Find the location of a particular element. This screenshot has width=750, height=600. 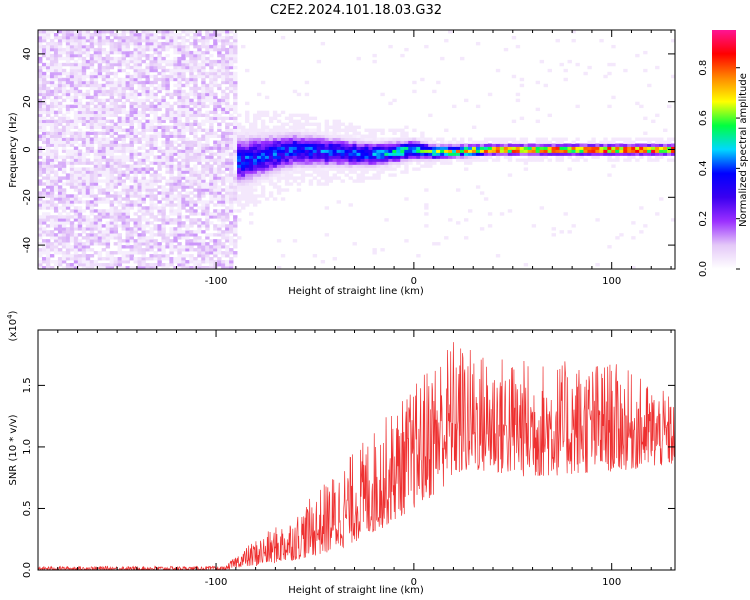

colorbar-tick-label: 0.0 is located at coordinates (703, 269).